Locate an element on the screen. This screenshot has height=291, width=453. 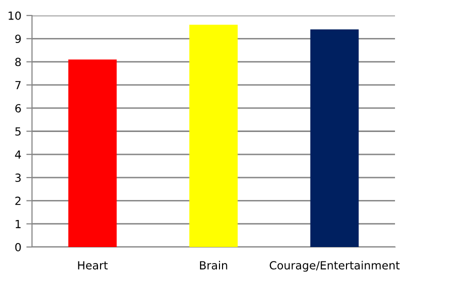
y-tick-label: 2 is located at coordinates (17, 200).